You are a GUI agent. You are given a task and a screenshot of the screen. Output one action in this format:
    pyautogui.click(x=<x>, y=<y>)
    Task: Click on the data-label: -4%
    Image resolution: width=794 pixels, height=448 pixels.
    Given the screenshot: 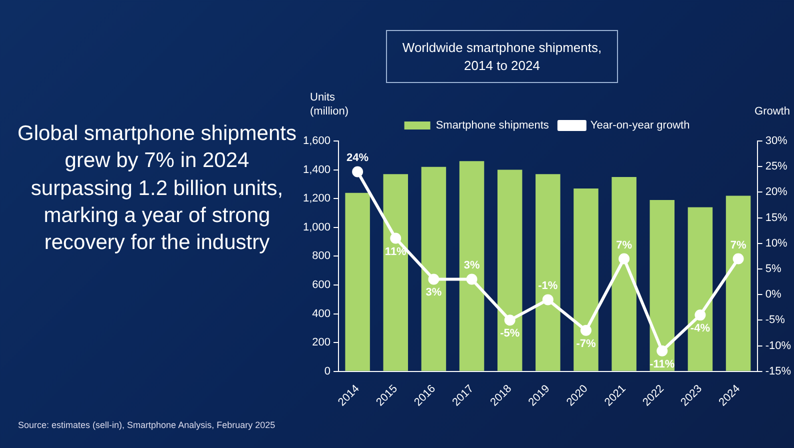 What is the action you would take?
    pyautogui.click(x=700, y=328)
    